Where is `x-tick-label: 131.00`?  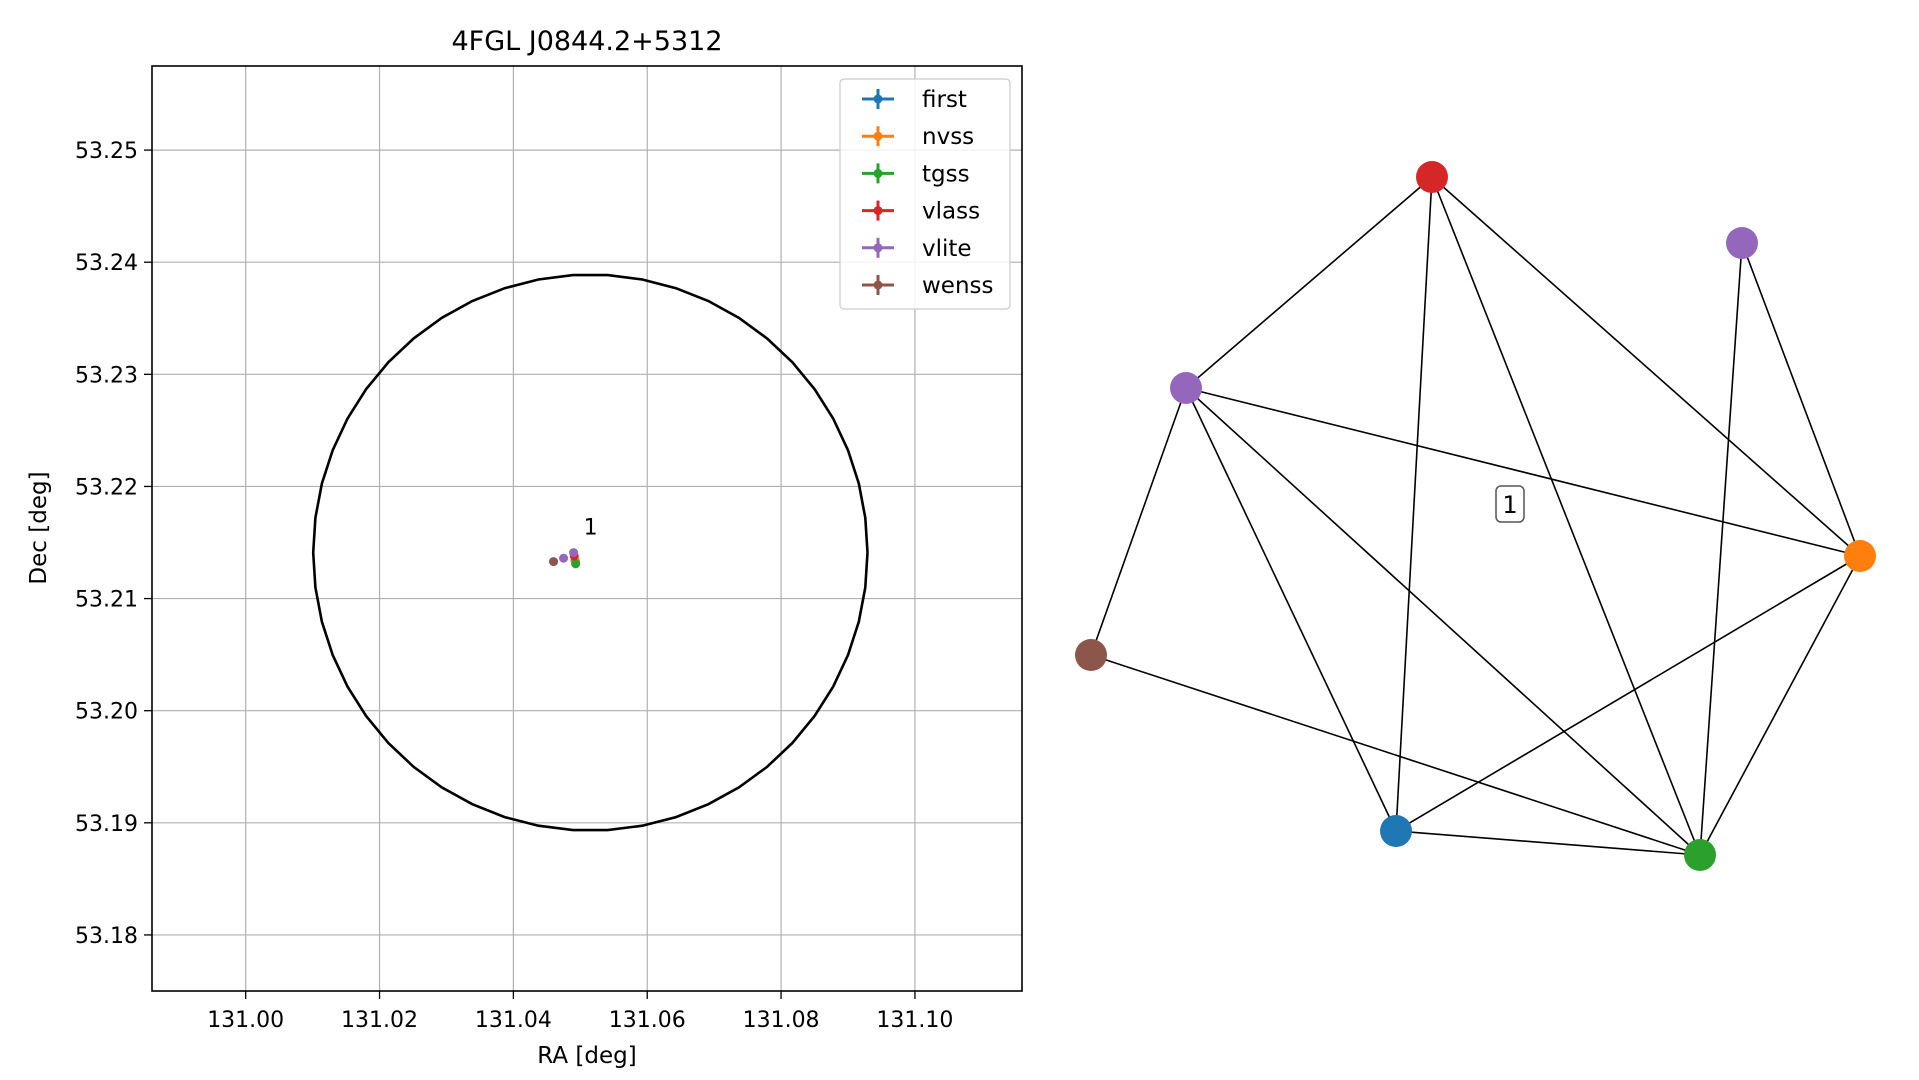 x-tick-label: 131.00 is located at coordinates (245, 1020).